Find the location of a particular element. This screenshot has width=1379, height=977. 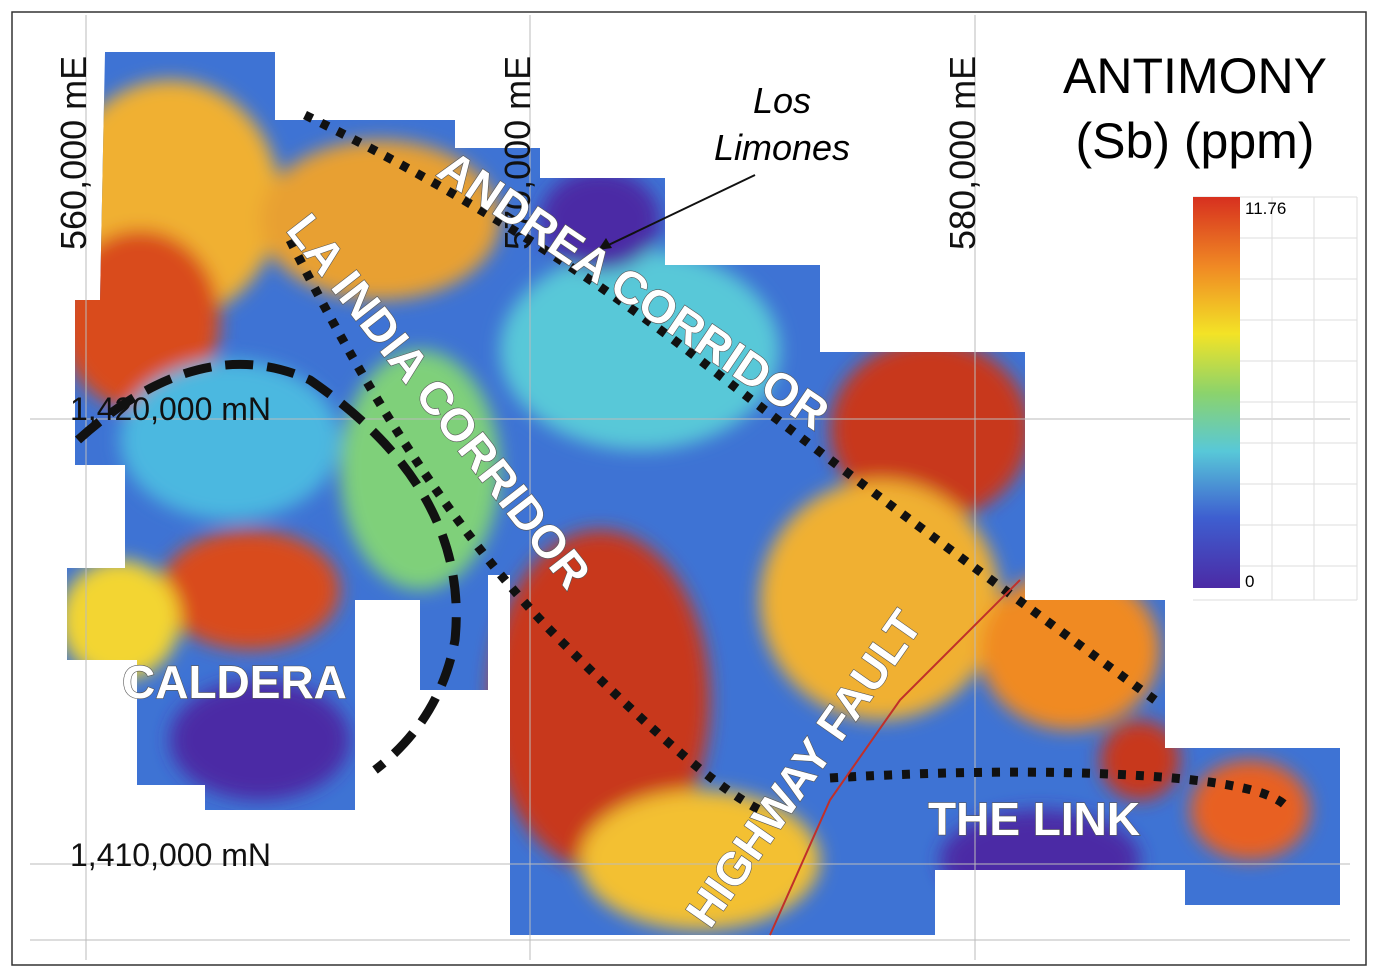

place-label: Los is located at coordinates (782, 100).